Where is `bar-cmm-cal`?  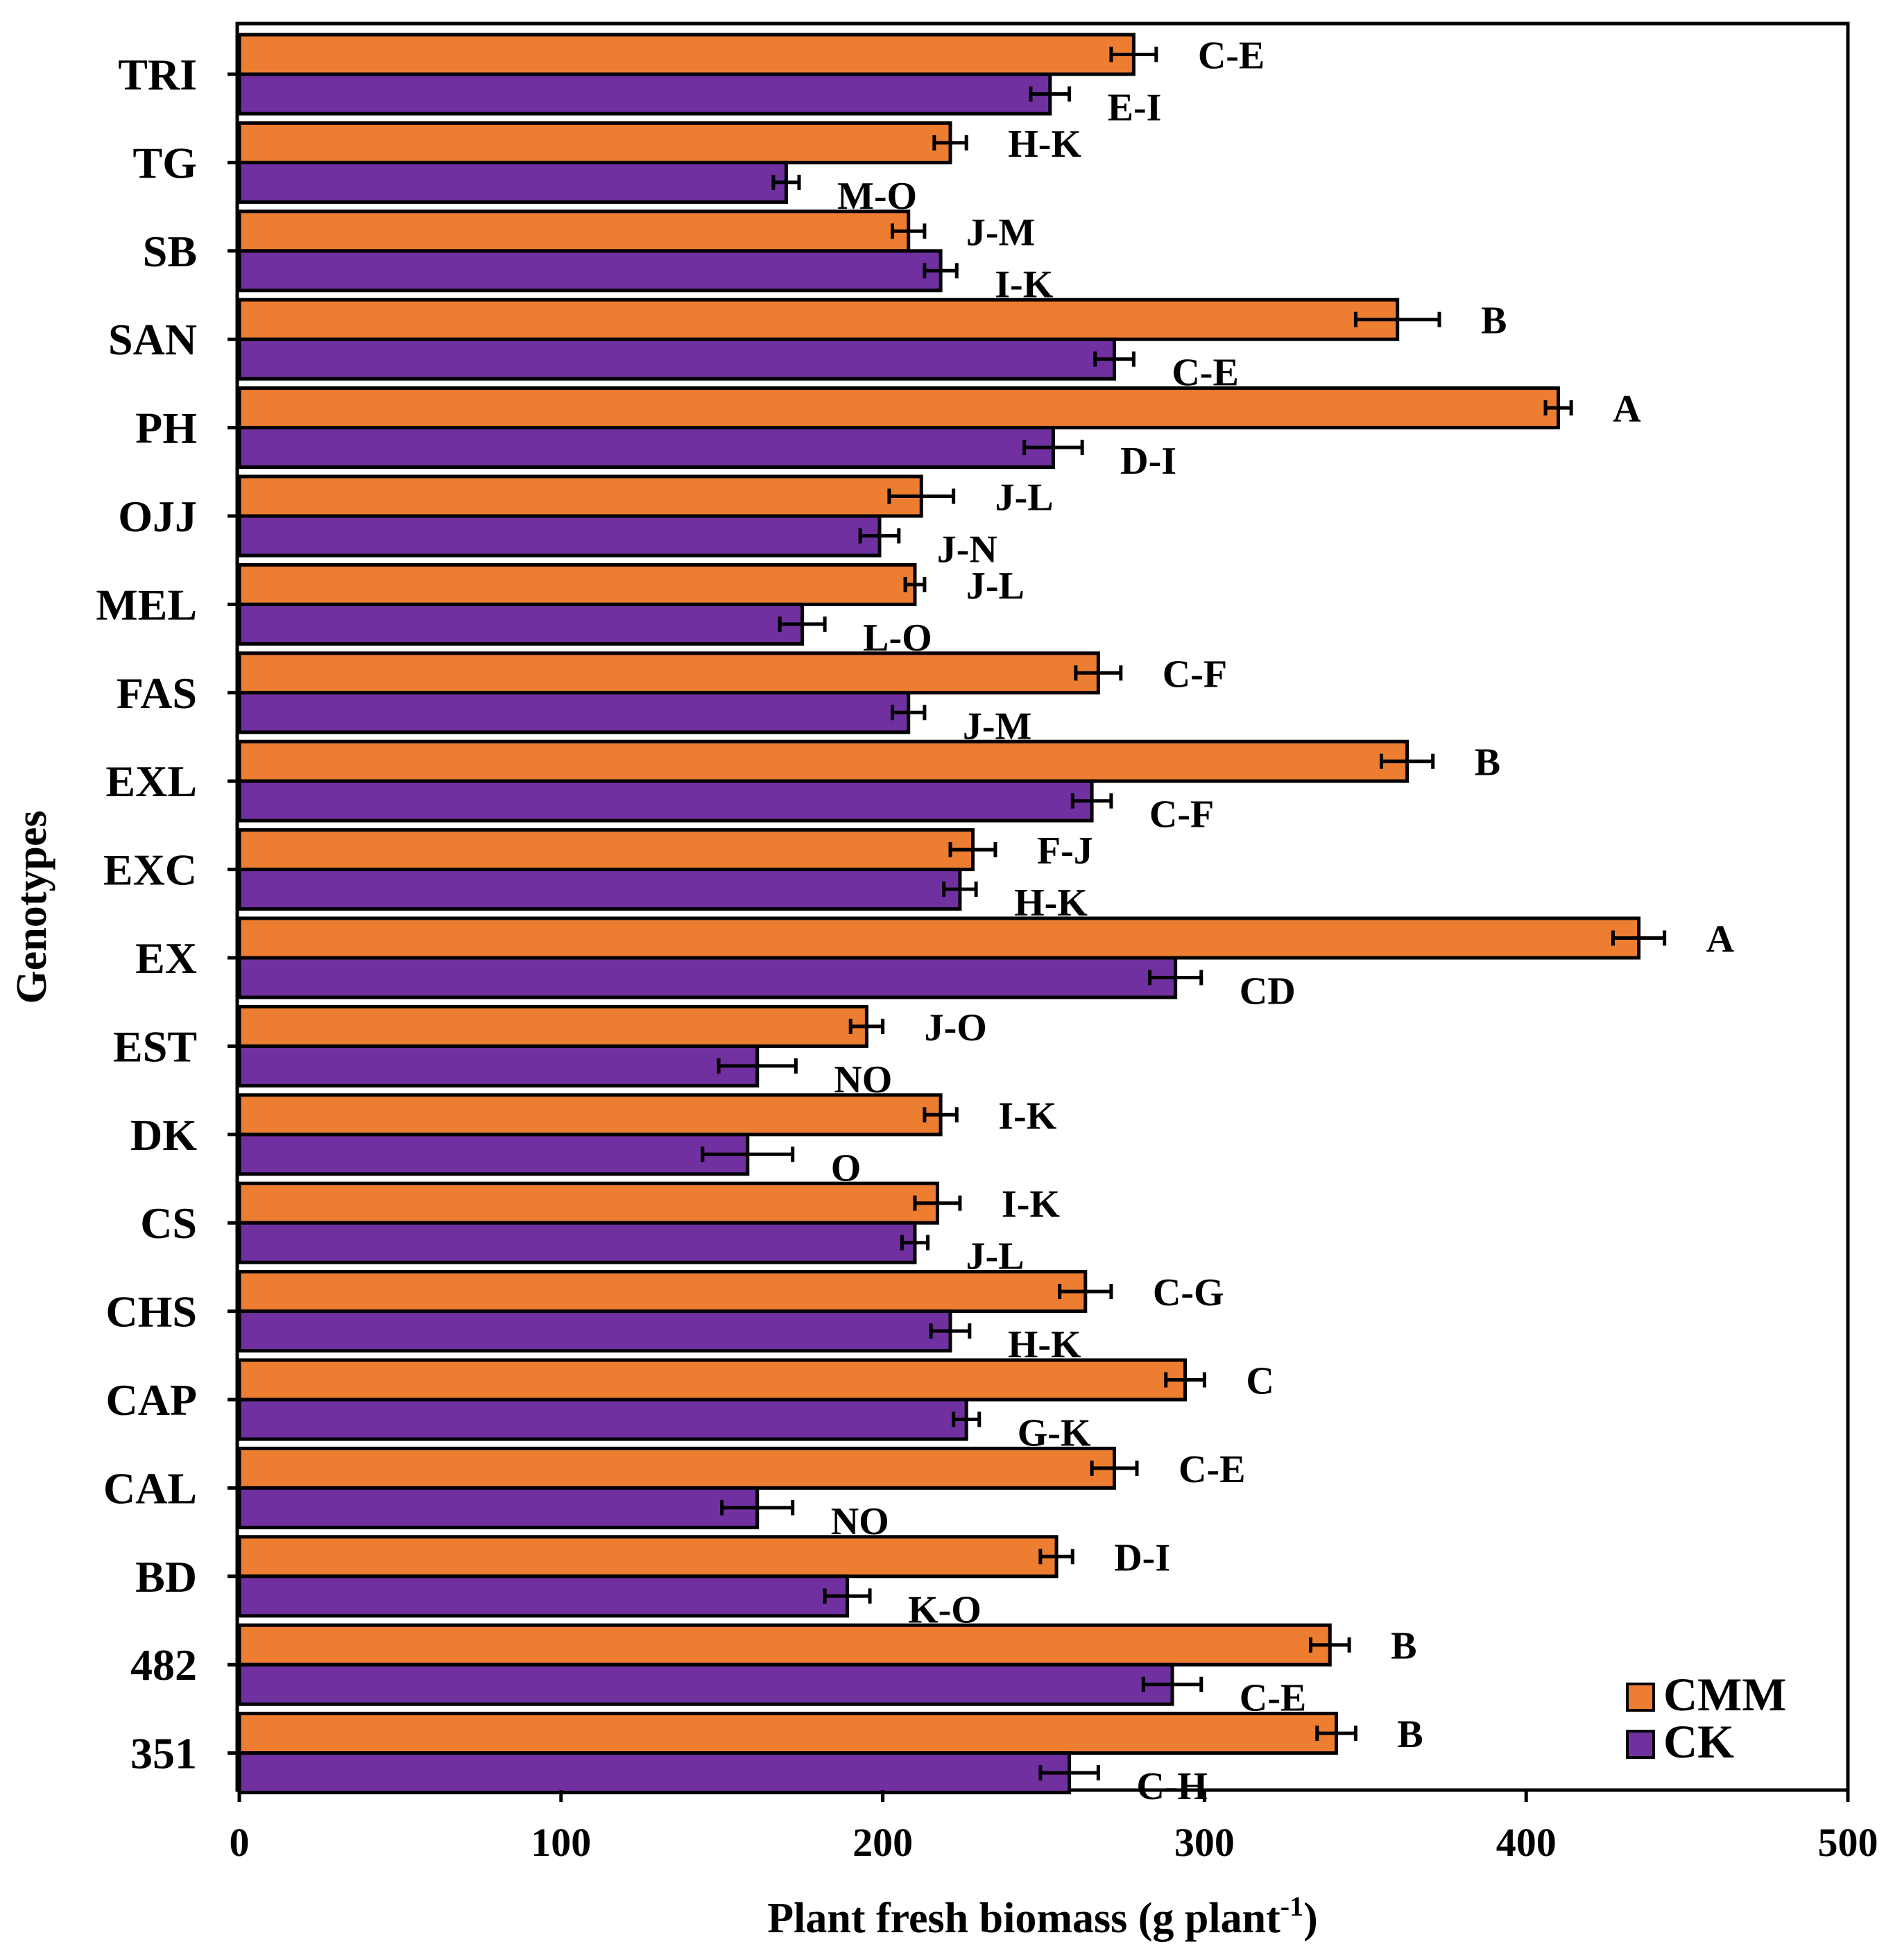 bar-cmm-cal is located at coordinates (677, 1468).